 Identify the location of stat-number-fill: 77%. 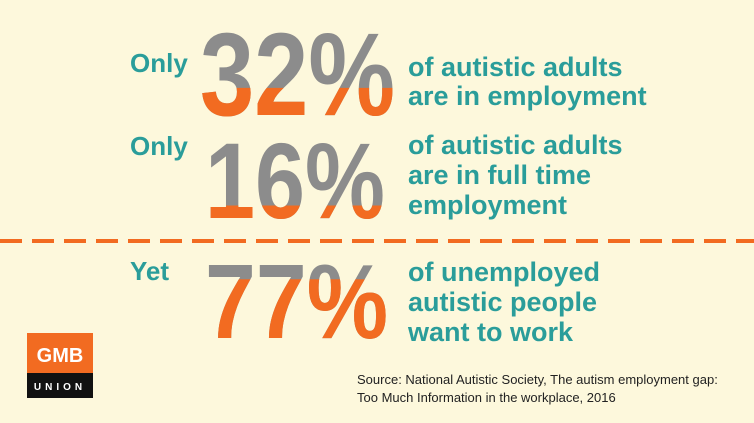
(296, 302).